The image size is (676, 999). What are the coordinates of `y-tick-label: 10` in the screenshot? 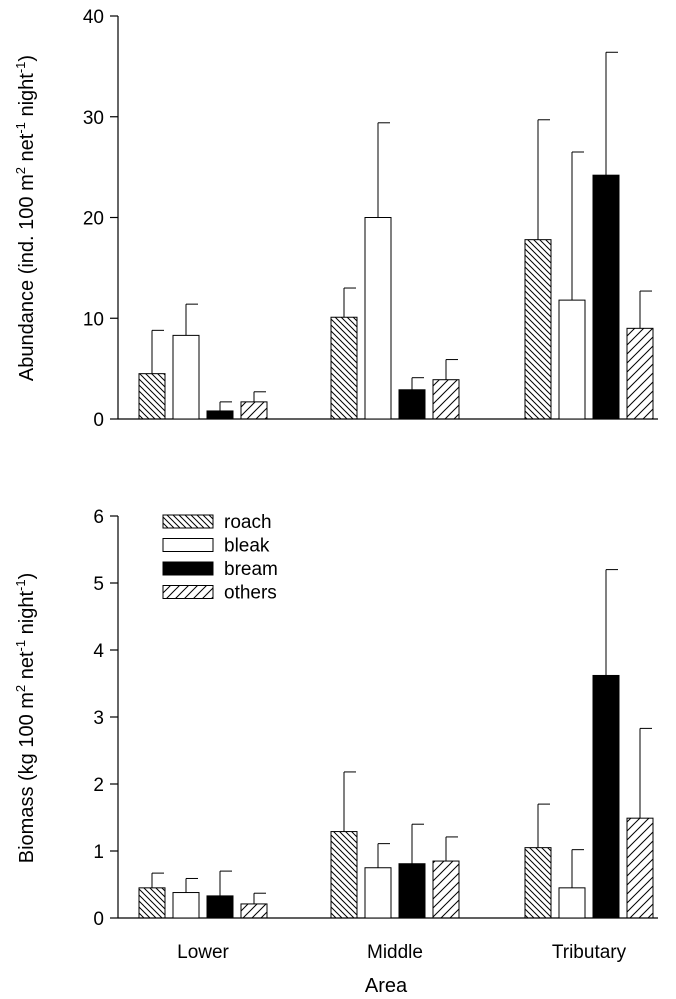 It's located at (93, 319).